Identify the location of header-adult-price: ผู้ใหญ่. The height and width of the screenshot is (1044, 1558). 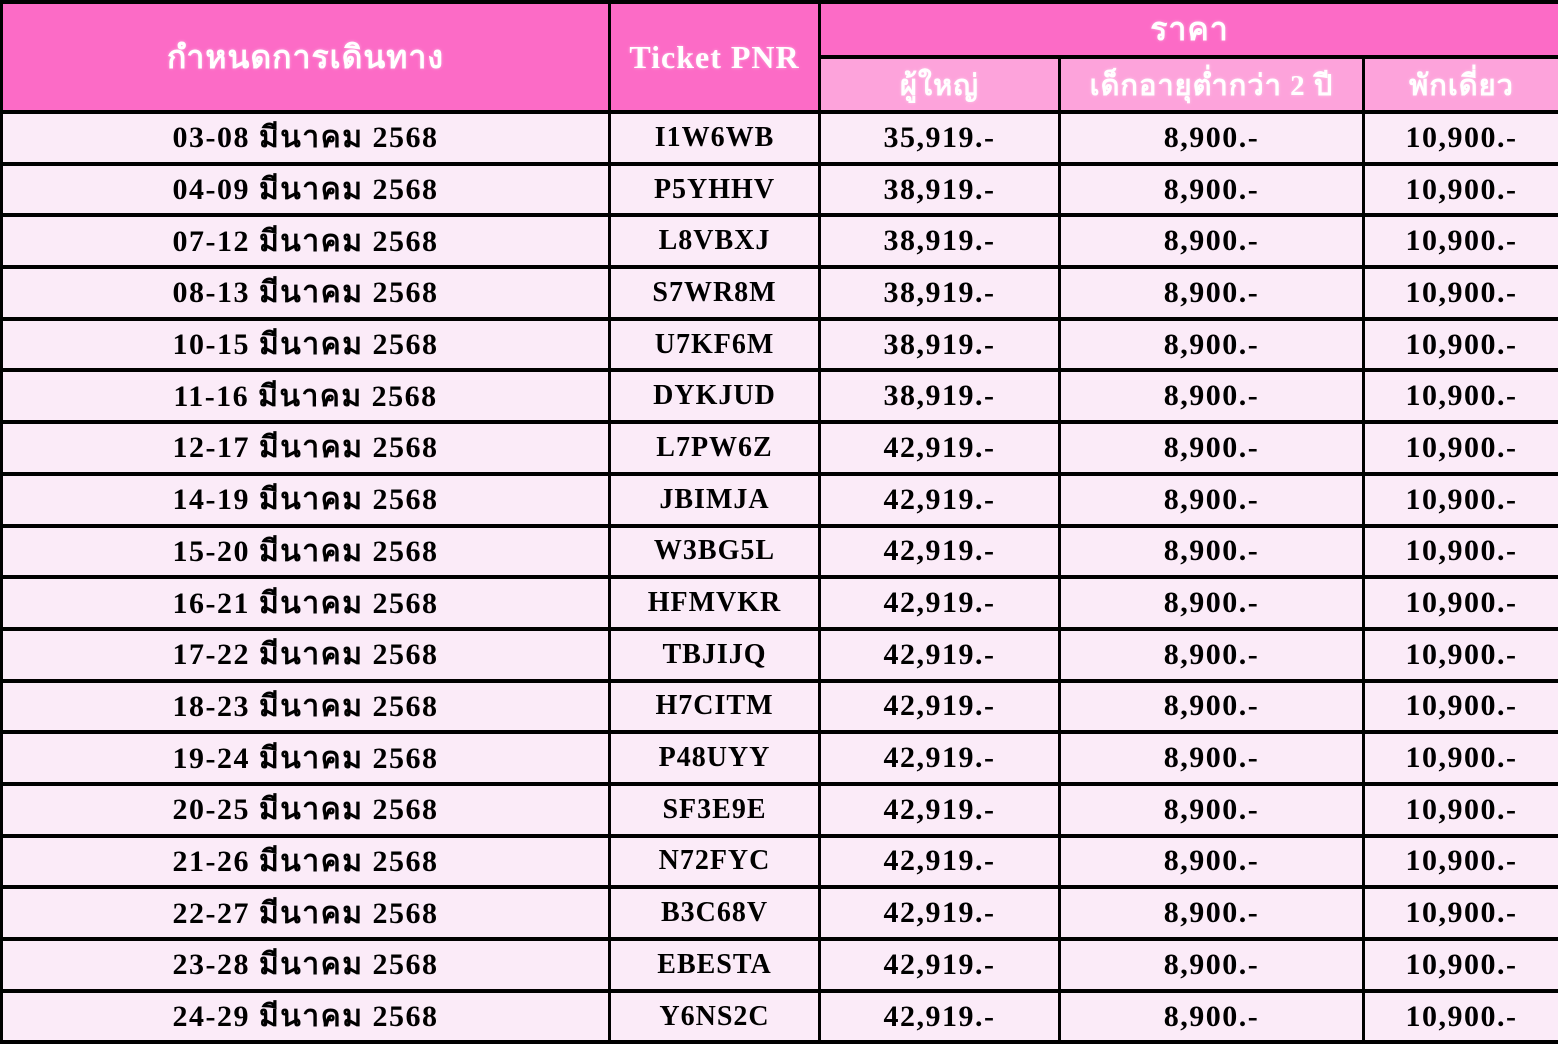
(940, 84).